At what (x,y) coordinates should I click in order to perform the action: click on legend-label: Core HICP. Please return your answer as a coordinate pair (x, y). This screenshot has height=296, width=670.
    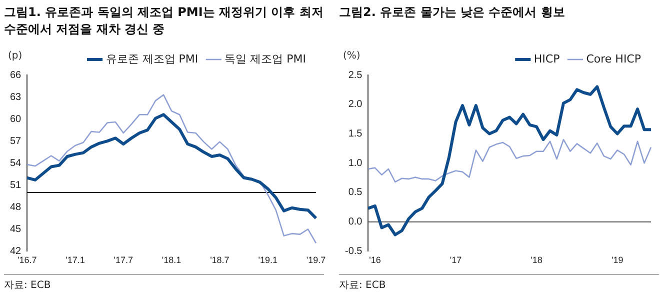
    Looking at the image, I should click on (614, 59).